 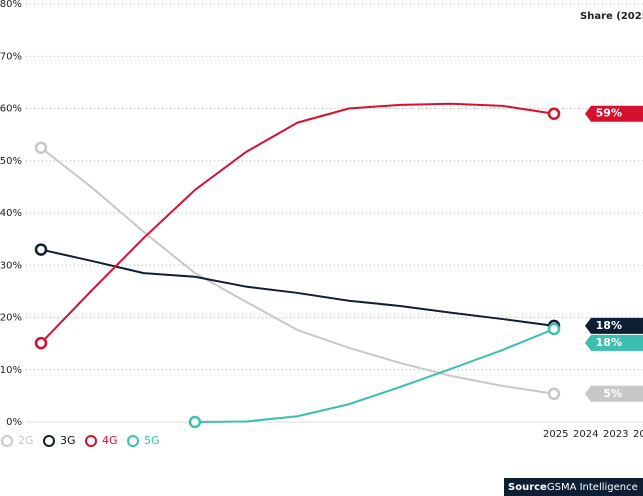 I want to click on source: SourceGSMA Intelligence, so click(x=573, y=487).